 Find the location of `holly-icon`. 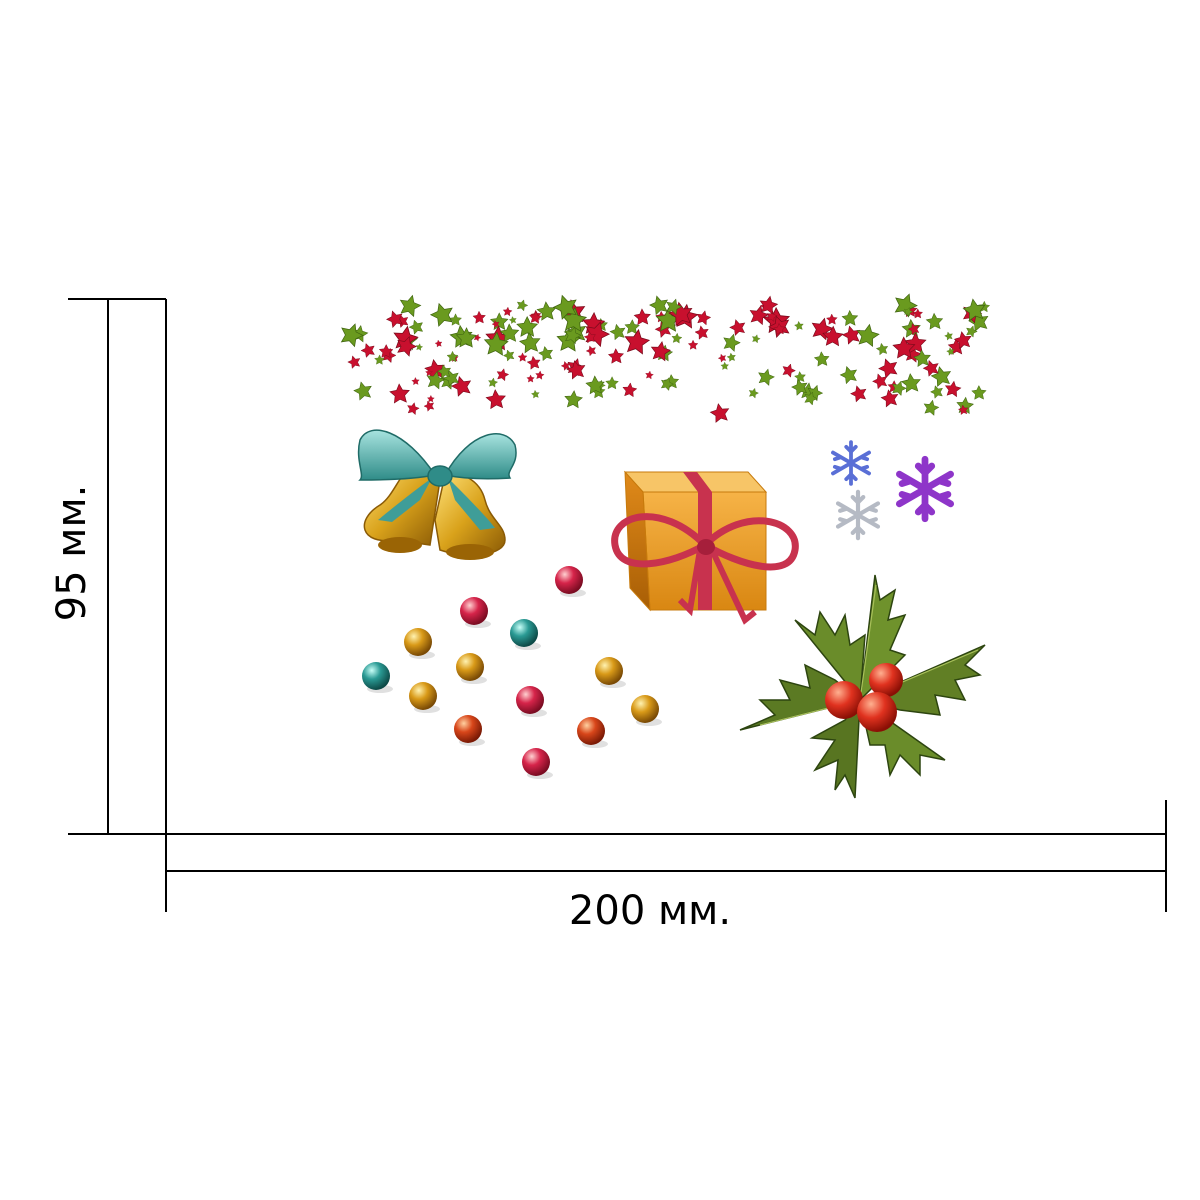

holly-icon is located at coordinates (862, 686).